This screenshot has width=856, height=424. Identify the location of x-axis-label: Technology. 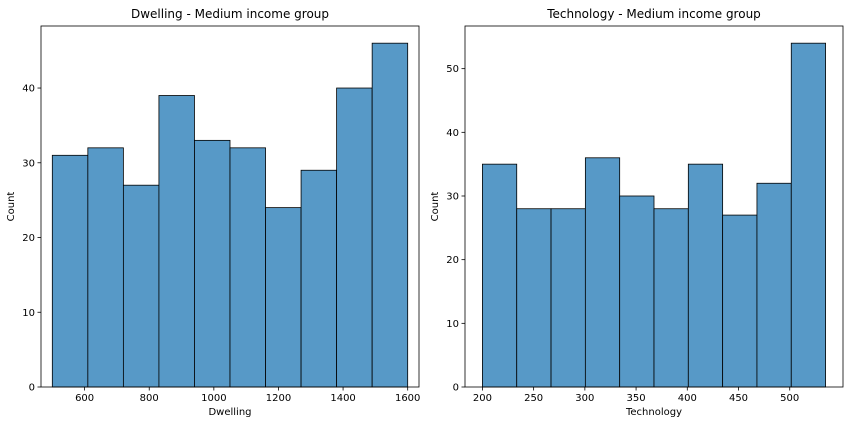
(653, 412).